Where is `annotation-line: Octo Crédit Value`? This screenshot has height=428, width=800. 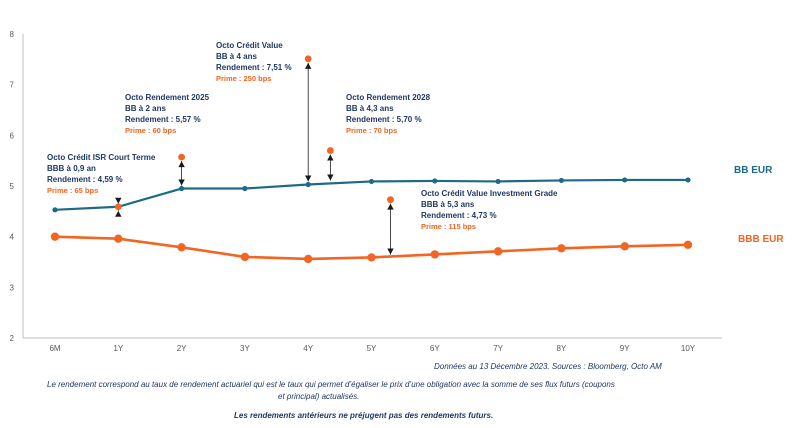
annotation-line: Octo Crédit Value is located at coordinates (249, 45).